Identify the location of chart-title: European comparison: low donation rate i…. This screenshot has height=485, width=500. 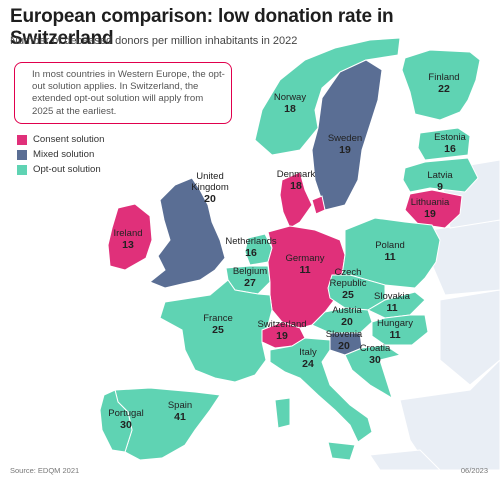
(202, 27).